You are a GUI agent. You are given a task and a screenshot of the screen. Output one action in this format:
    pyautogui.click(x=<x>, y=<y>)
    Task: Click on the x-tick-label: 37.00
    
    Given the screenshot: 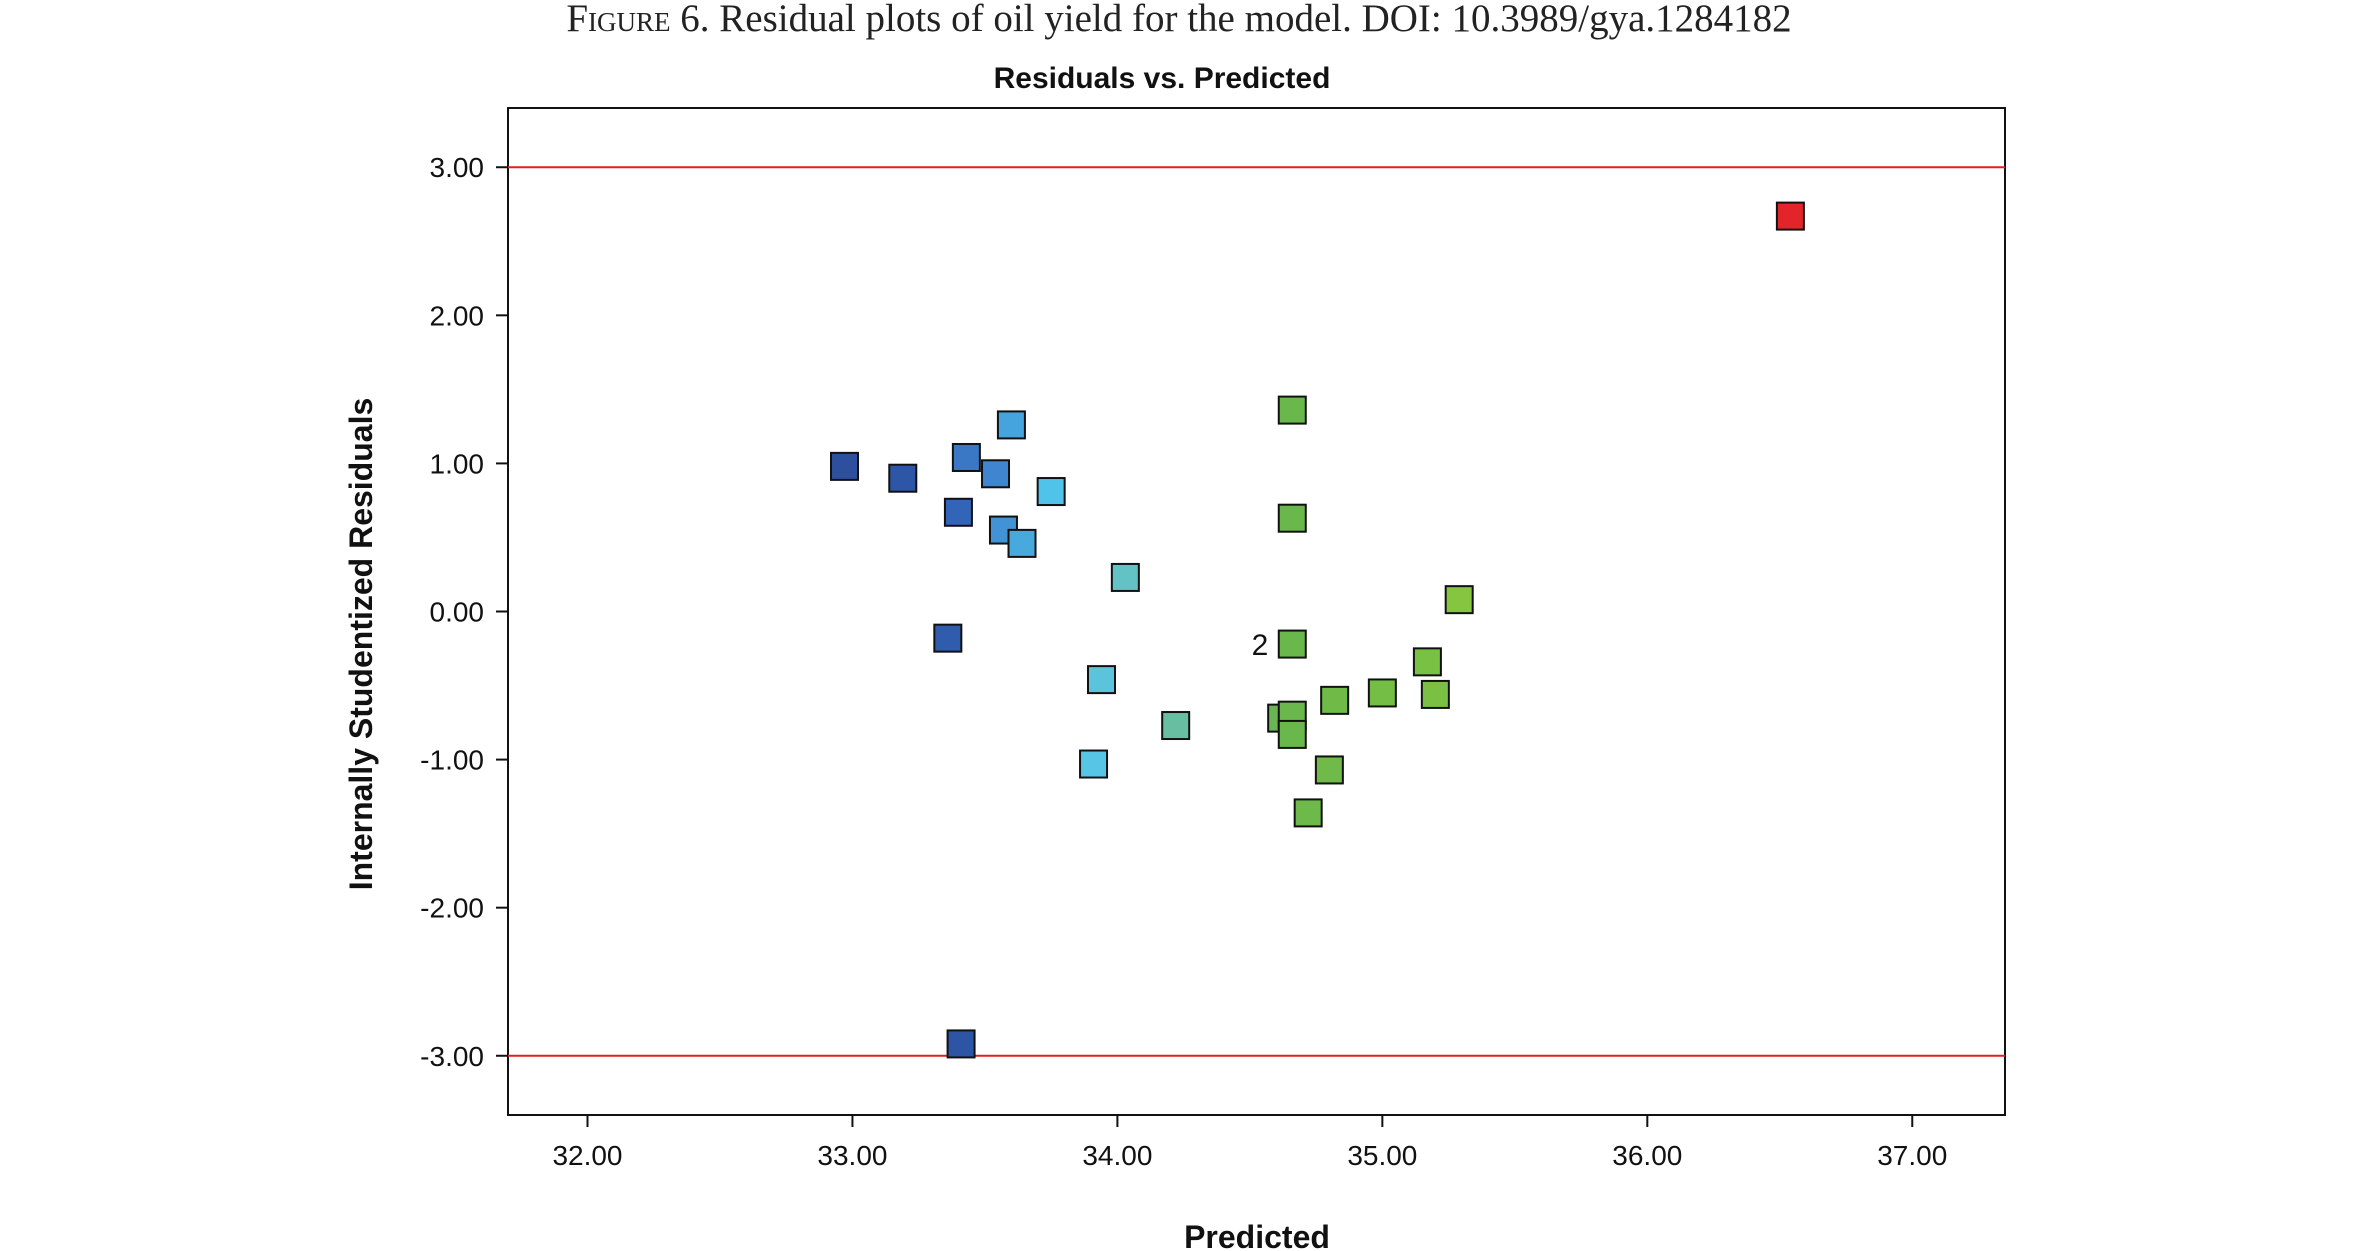 What is the action you would take?
    pyautogui.click(x=1912, y=1155)
    